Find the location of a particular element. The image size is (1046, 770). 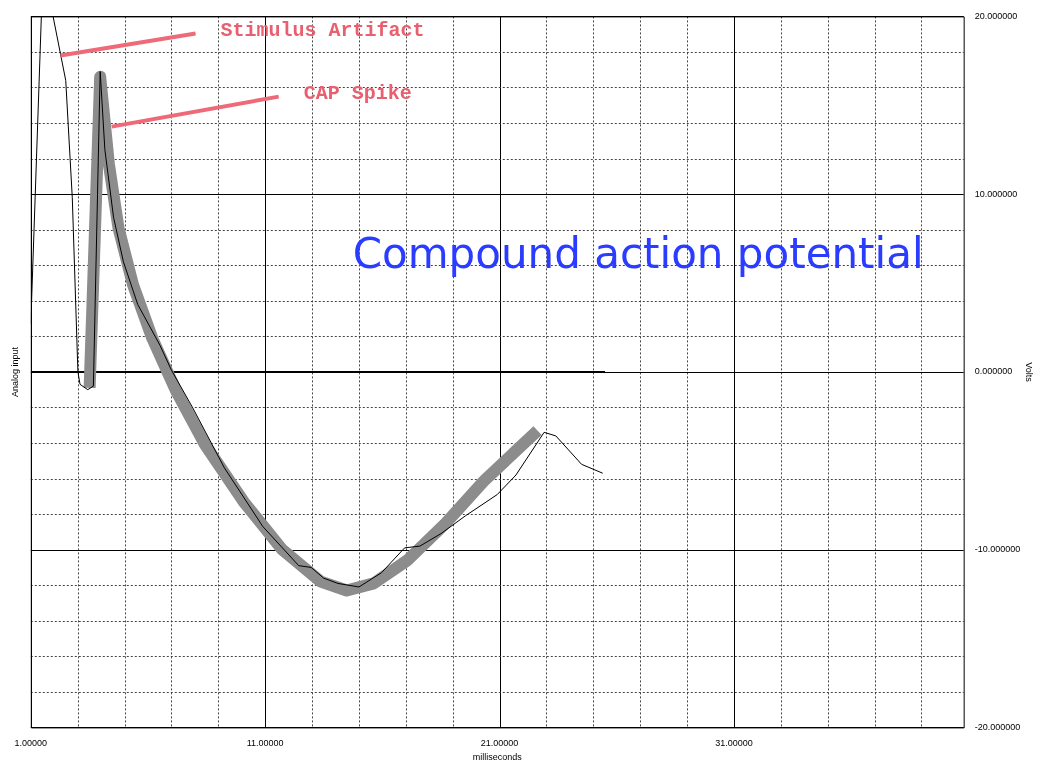

x-tick-label: 21.00000 is located at coordinates (499, 743).